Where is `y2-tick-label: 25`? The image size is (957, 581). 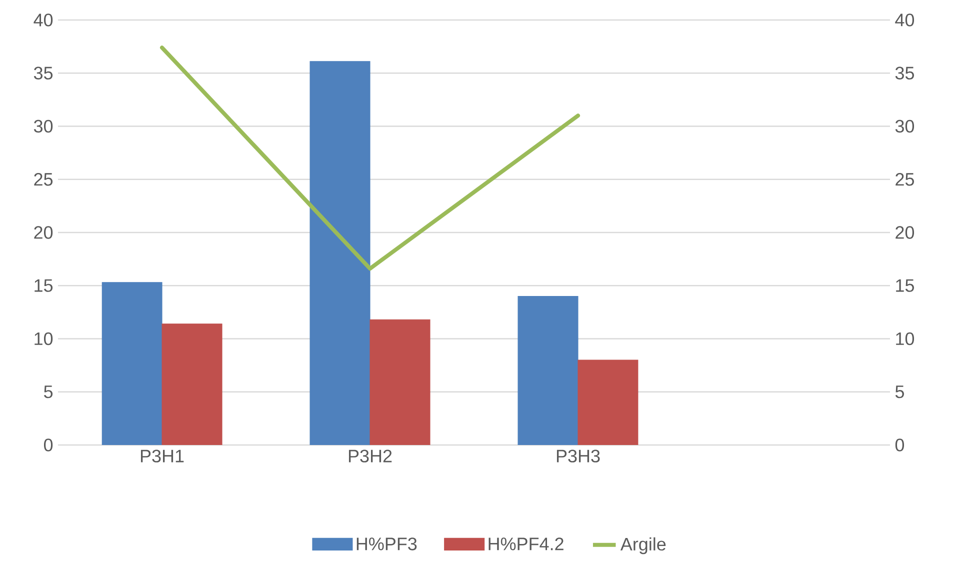
y2-tick-label: 25 is located at coordinates (905, 179).